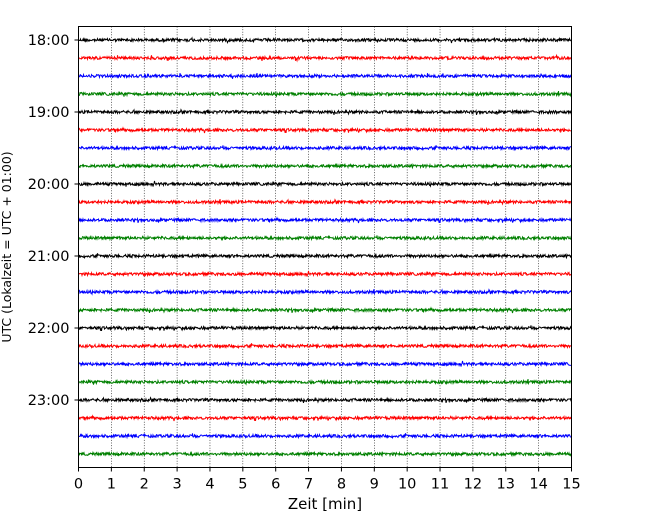 The image size is (650, 520). What do you see at coordinates (144, 485) in the screenshot?
I see `x-tick-label: 2` at bounding box center [144, 485].